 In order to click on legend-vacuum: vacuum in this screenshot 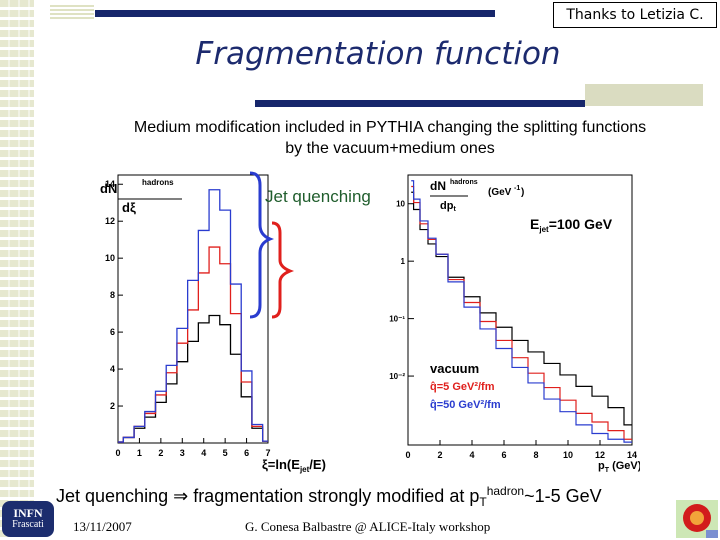, I will do `click(454, 368)`.